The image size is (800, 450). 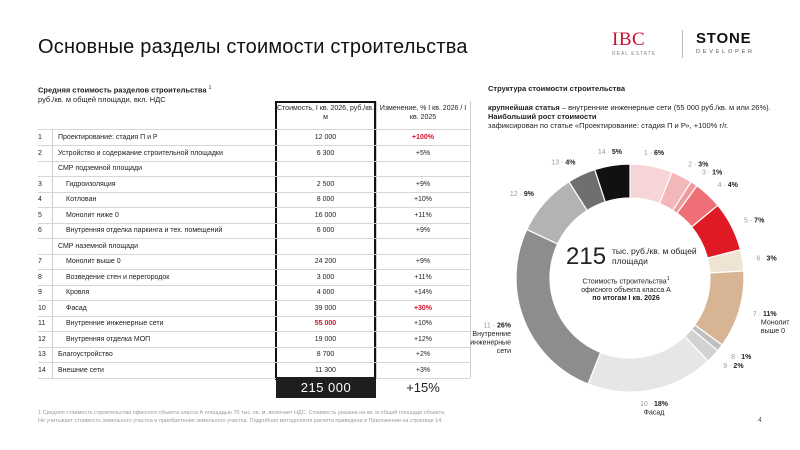 What do you see at coordinates (326, 387) in the screenshot?
I see `total-cost: 215 000` at bounding box center [326, 387].